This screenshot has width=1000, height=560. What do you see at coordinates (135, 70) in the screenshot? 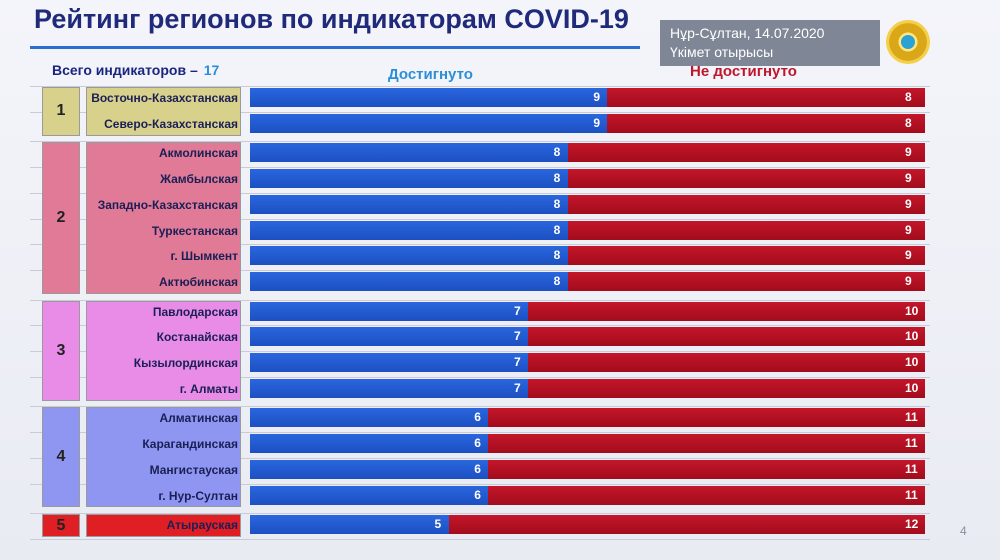
I see `total-indicators: Всего индикаторов – 17` at bounding box center [135, 70].